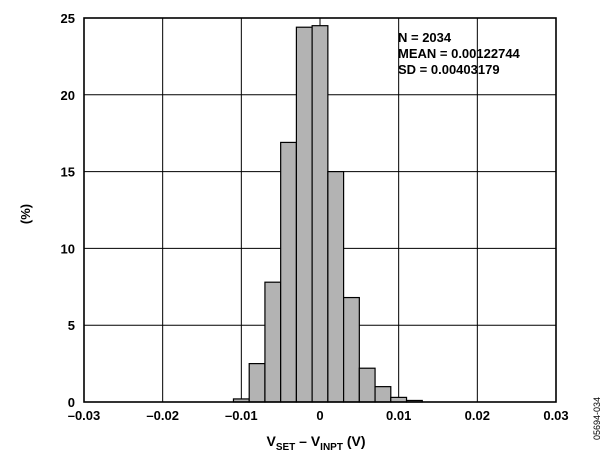 This screenshot has width=609, height=452. I want to click on stats-mean: MEAN = 0.00122744, so click(459, 53).